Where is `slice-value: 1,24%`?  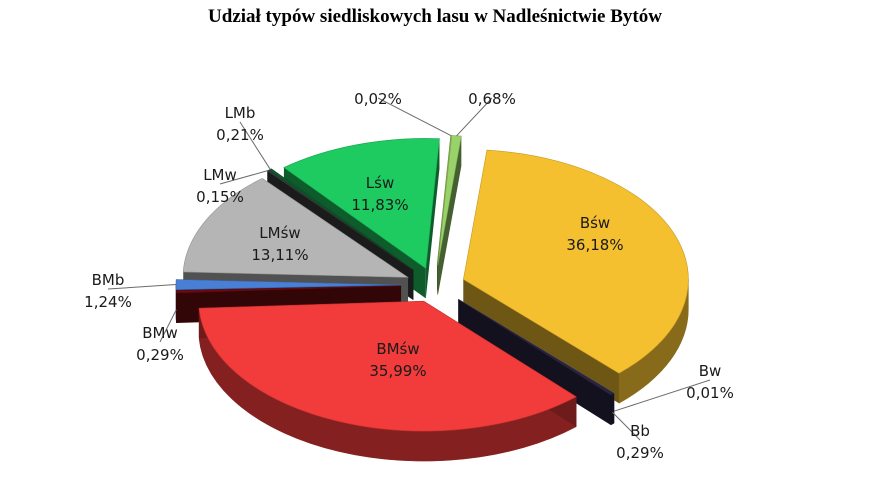 slice-value: 1,24% is located at coordinates (108, 302).